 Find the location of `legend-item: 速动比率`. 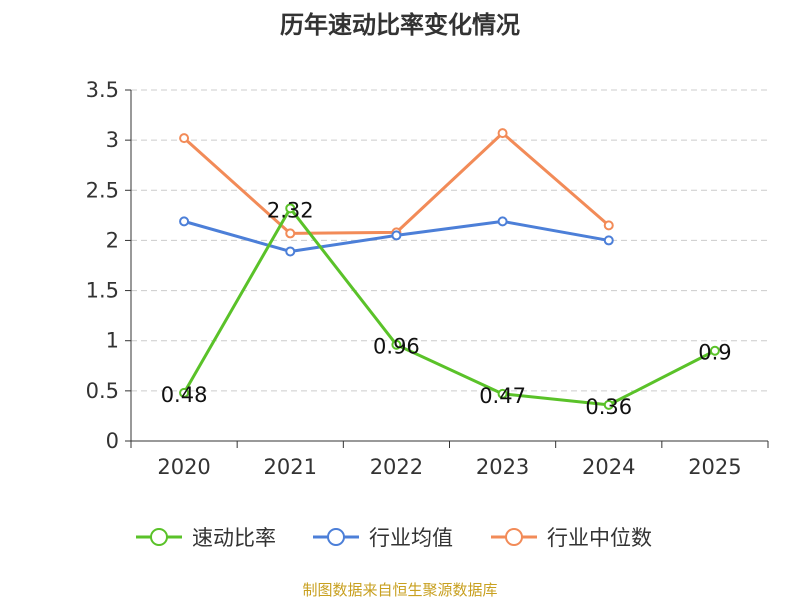

legend-item: 速动比率 is located at coordinates (206, 538).